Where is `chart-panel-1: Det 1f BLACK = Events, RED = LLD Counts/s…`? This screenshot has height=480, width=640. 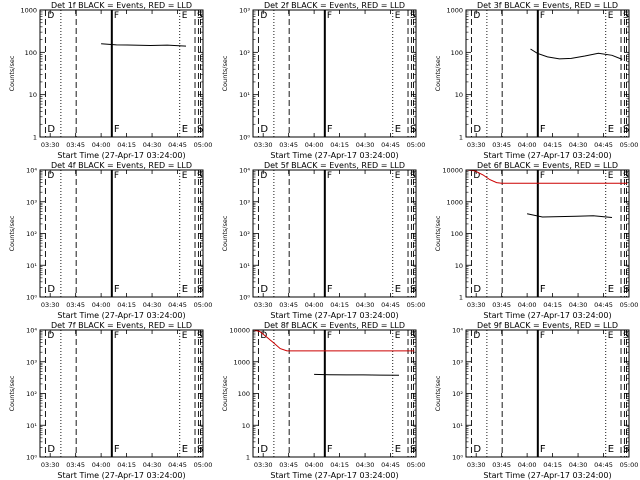 chart-panel-1: Det 1f BLACK = Events, RED = LLD Counts/s… is located at coordinates (110, 80).